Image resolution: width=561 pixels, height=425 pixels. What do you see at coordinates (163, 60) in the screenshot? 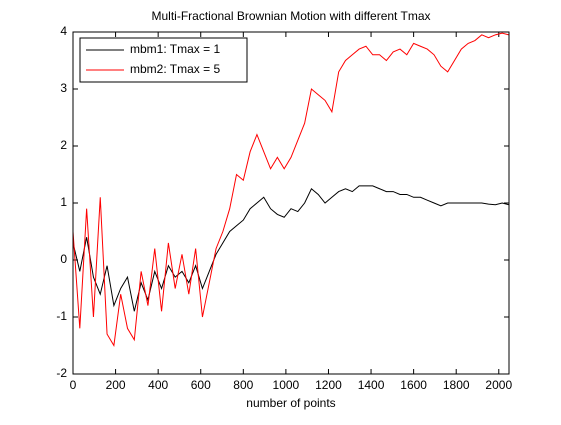
I see `legend-box` at bounding box center [163, 60].